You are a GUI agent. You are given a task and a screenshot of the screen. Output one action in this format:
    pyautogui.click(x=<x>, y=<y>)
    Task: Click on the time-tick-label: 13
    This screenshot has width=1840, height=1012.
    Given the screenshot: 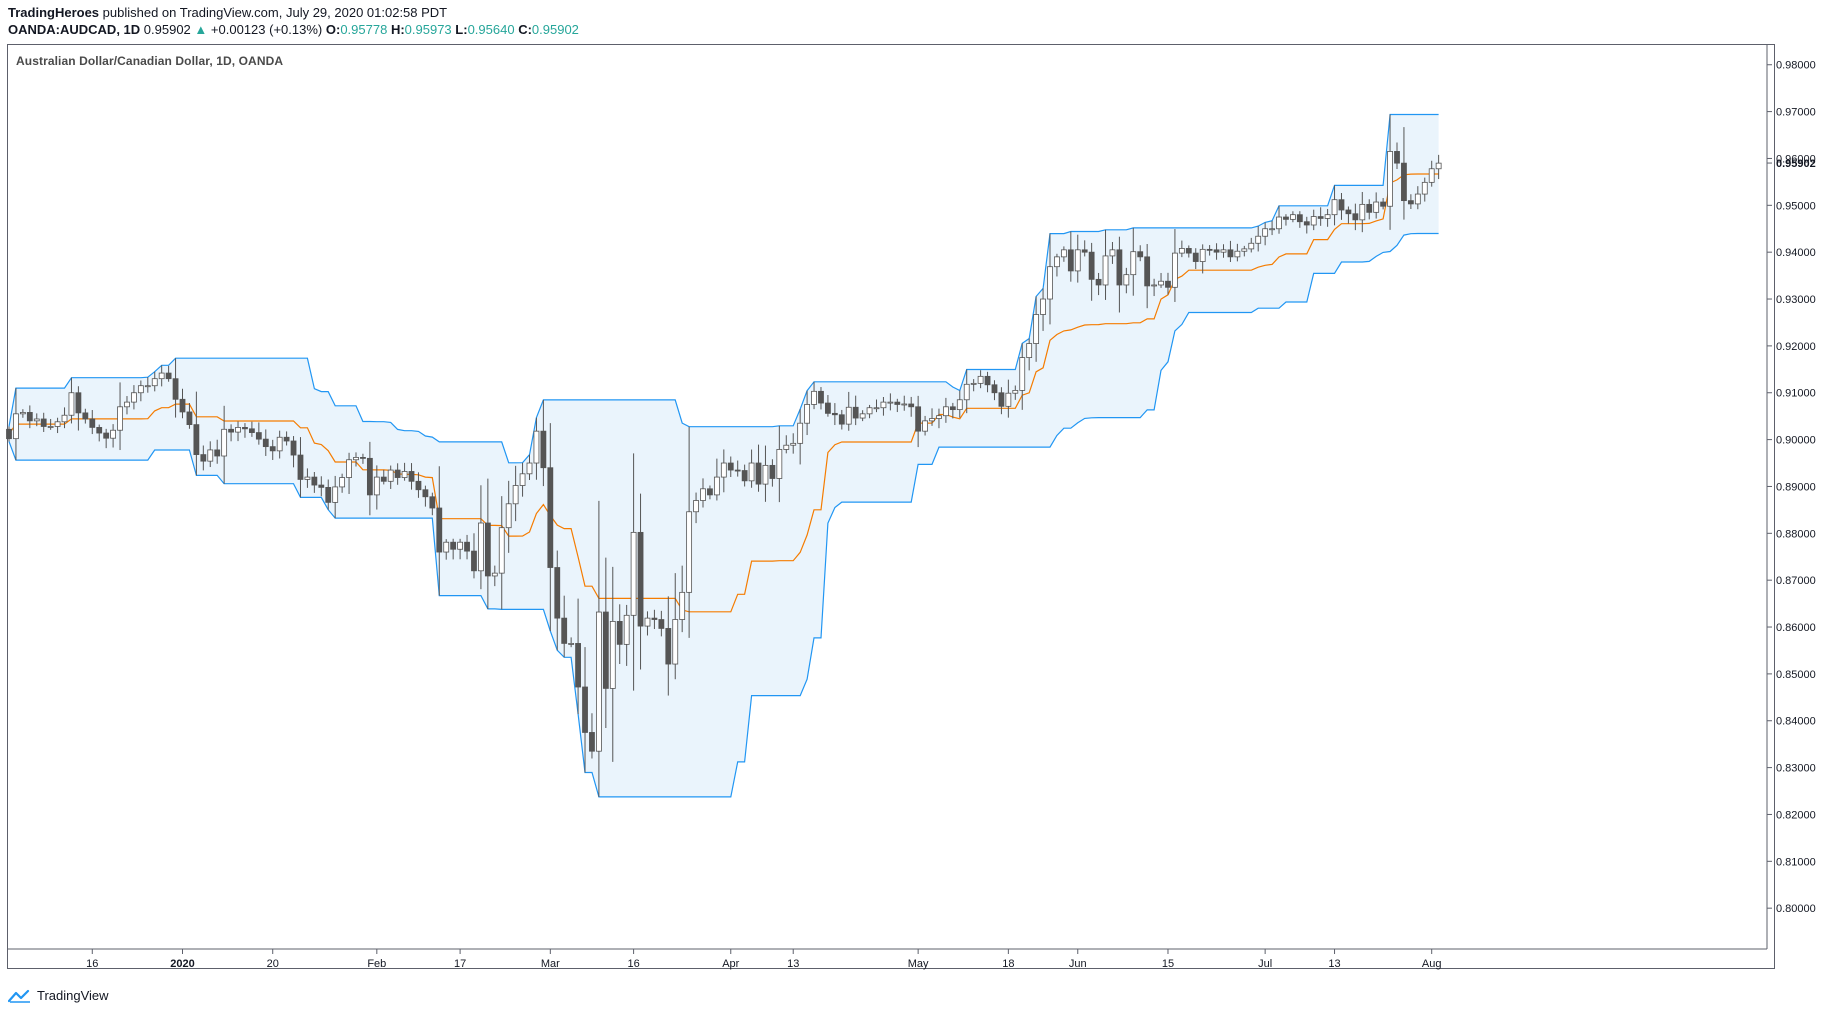 What is the action you would take?
    pyautogui.click(x=793, y=964)
    